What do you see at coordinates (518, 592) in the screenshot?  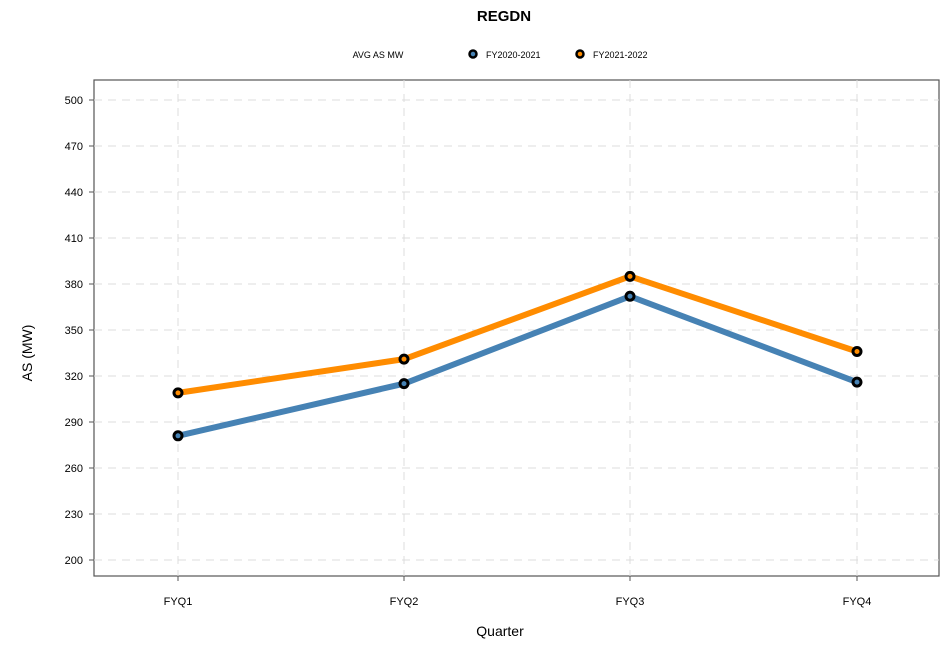 I see `x-axis: FYQ1 FYQ2 FYQ3 FYQ4` at bounding box center [518, 592].